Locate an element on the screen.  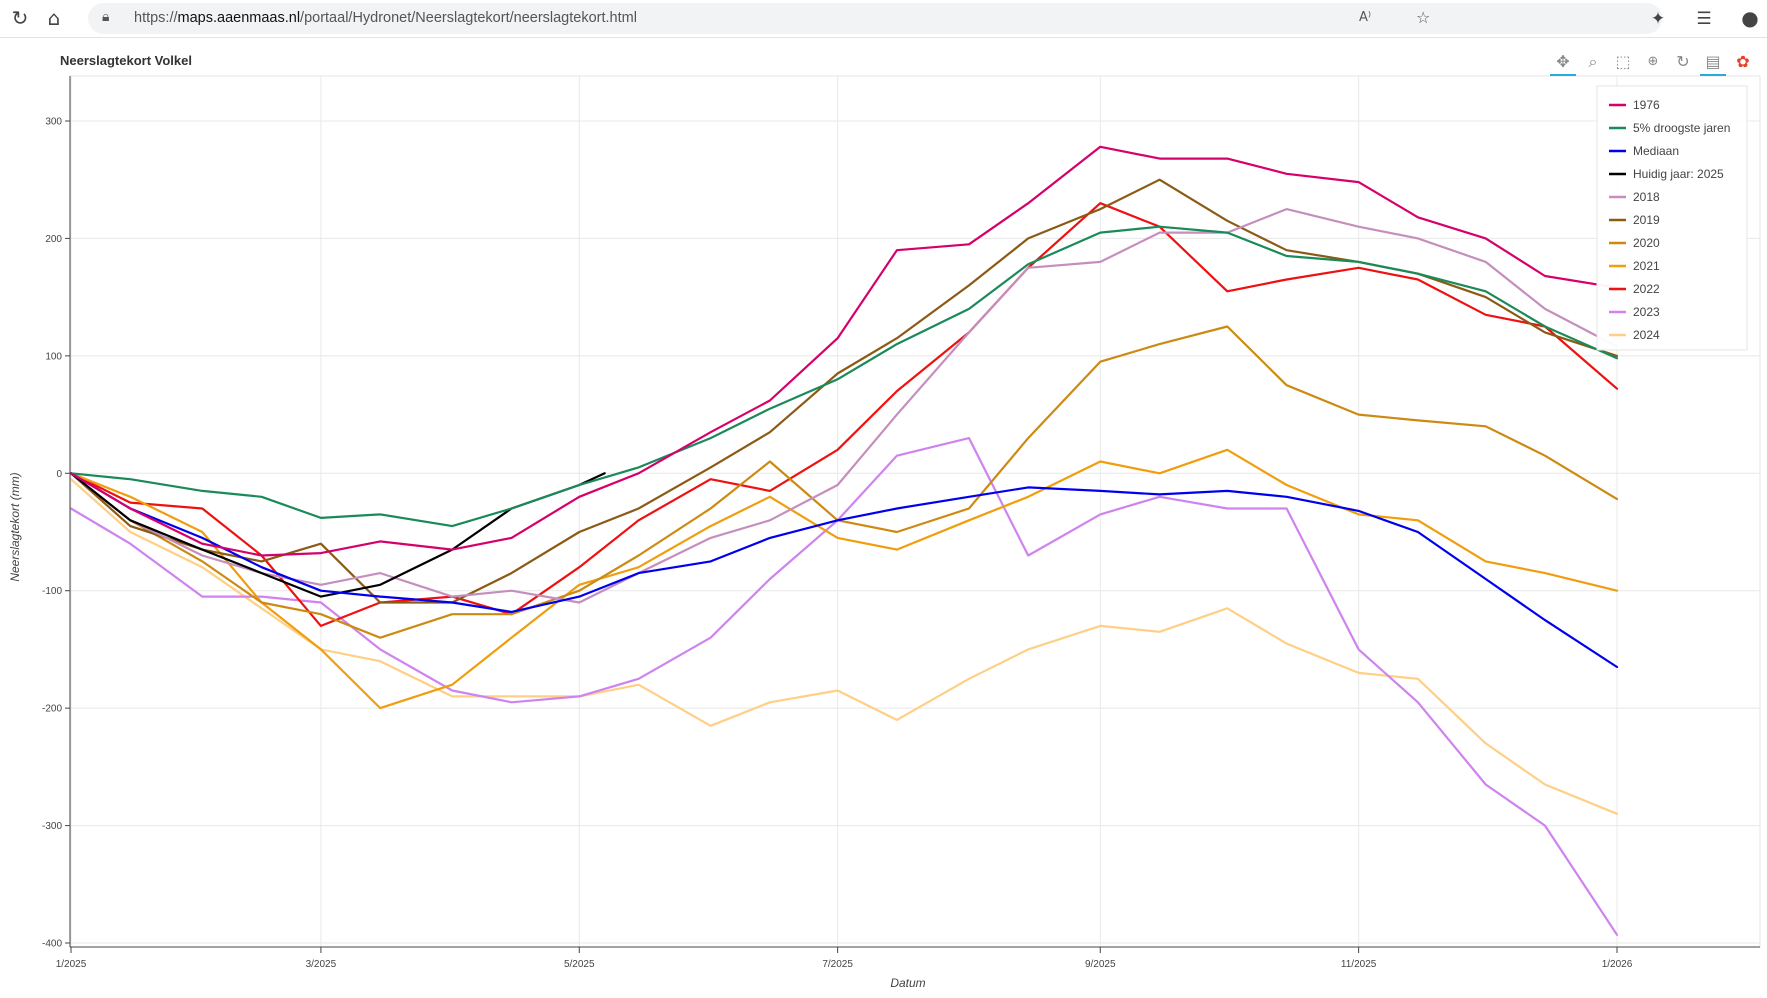
legend-label: 2023 is located at coordinates (1646, 312).